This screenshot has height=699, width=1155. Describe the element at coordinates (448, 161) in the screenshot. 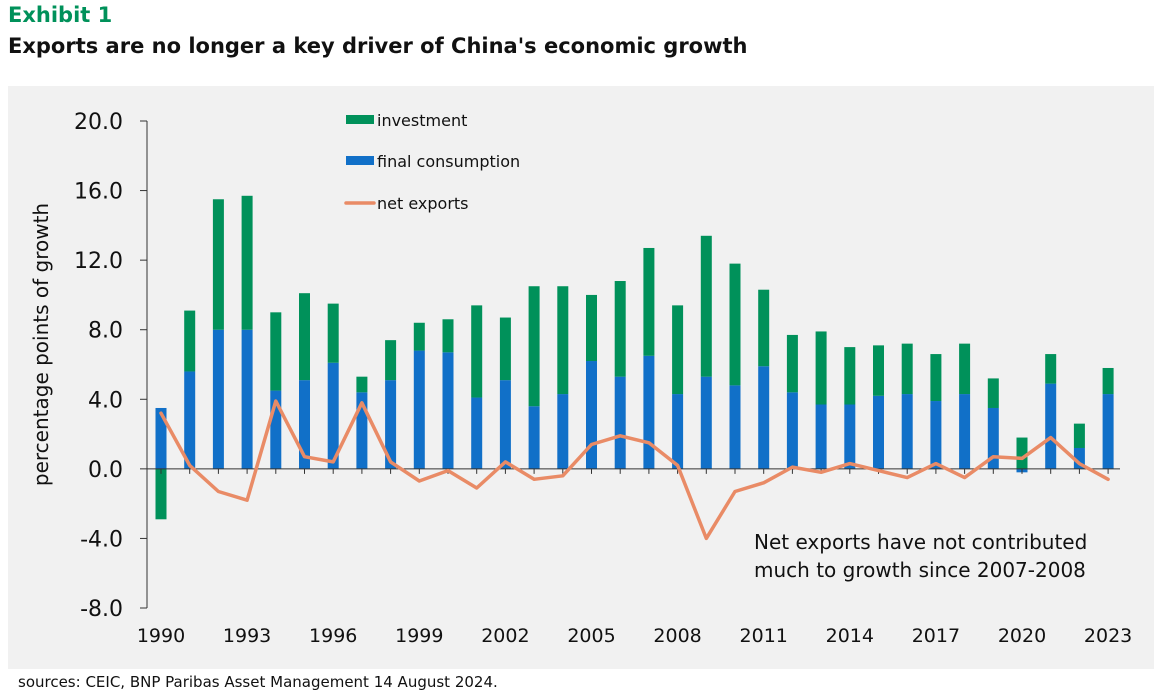

I see `legend-label-final-consumption: final consumption` at that location.